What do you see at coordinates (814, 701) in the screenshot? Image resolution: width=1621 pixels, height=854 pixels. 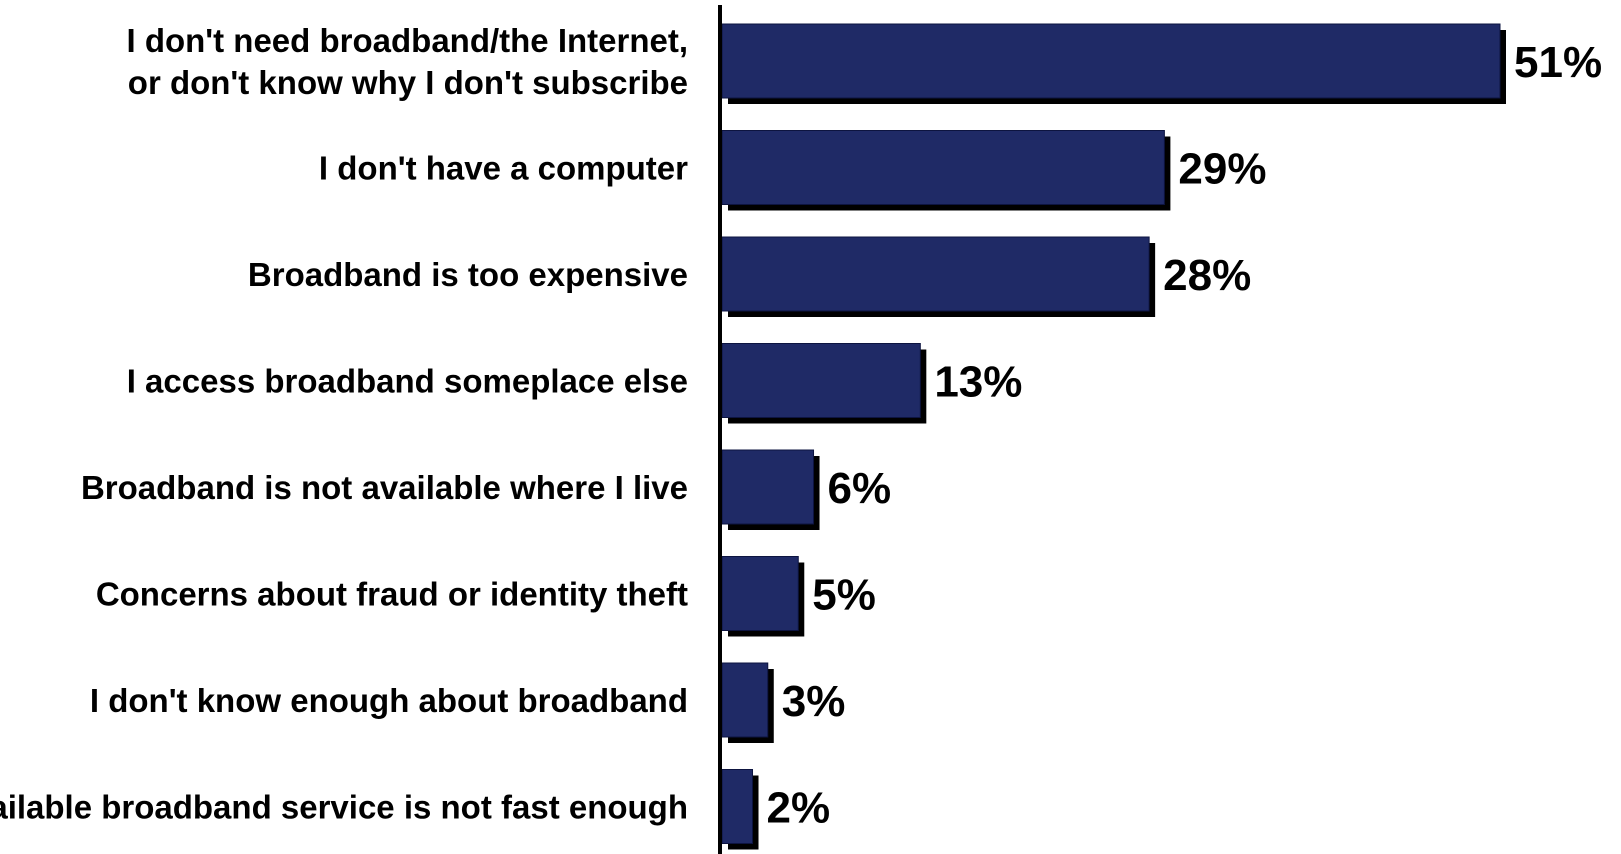 I see `data-label: 3%` at bounding box center [814, 701].